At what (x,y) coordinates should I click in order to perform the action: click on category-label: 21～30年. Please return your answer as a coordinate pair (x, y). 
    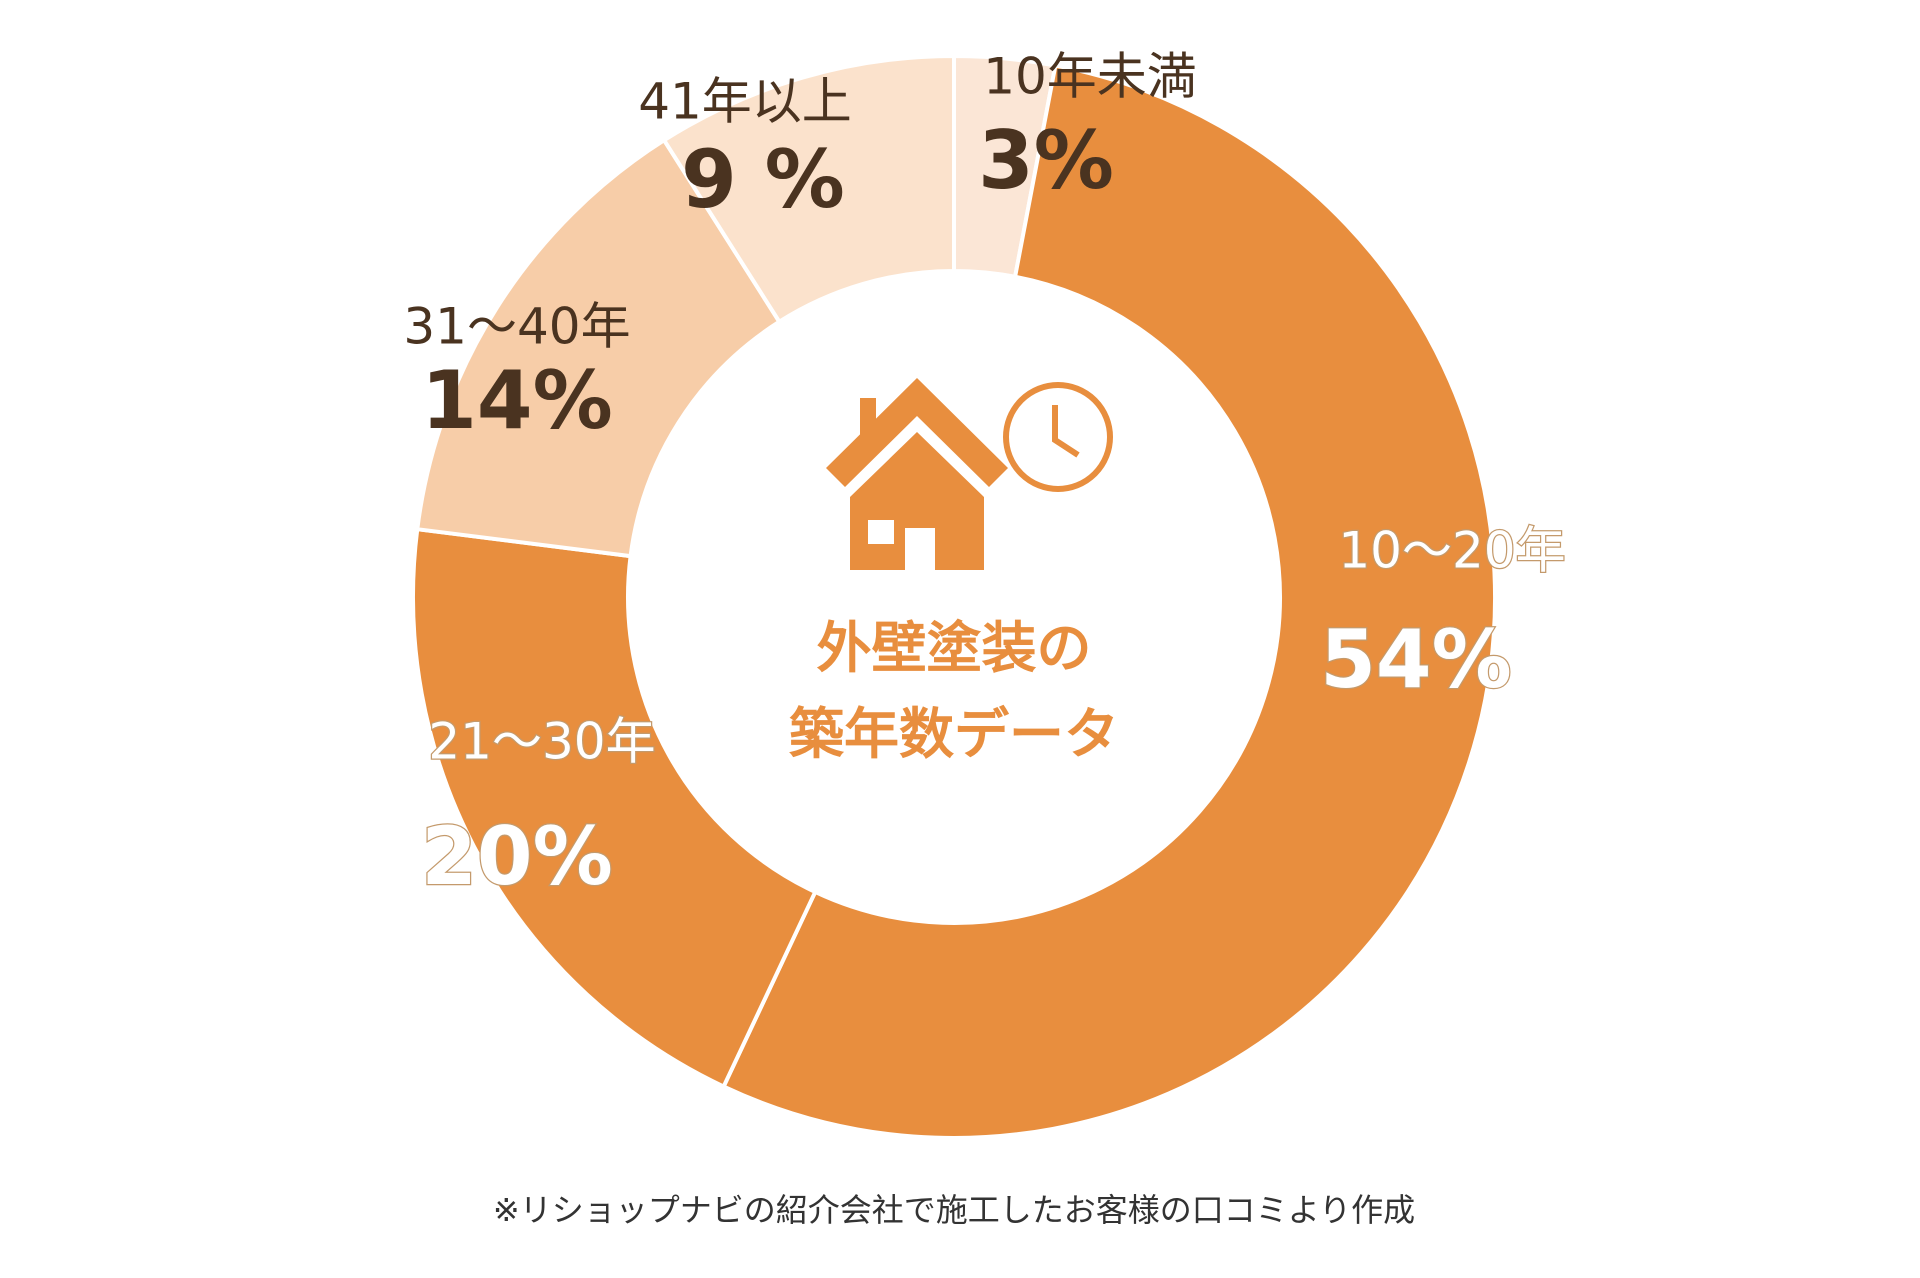
    Looking at the image, I should click on (541, 742).